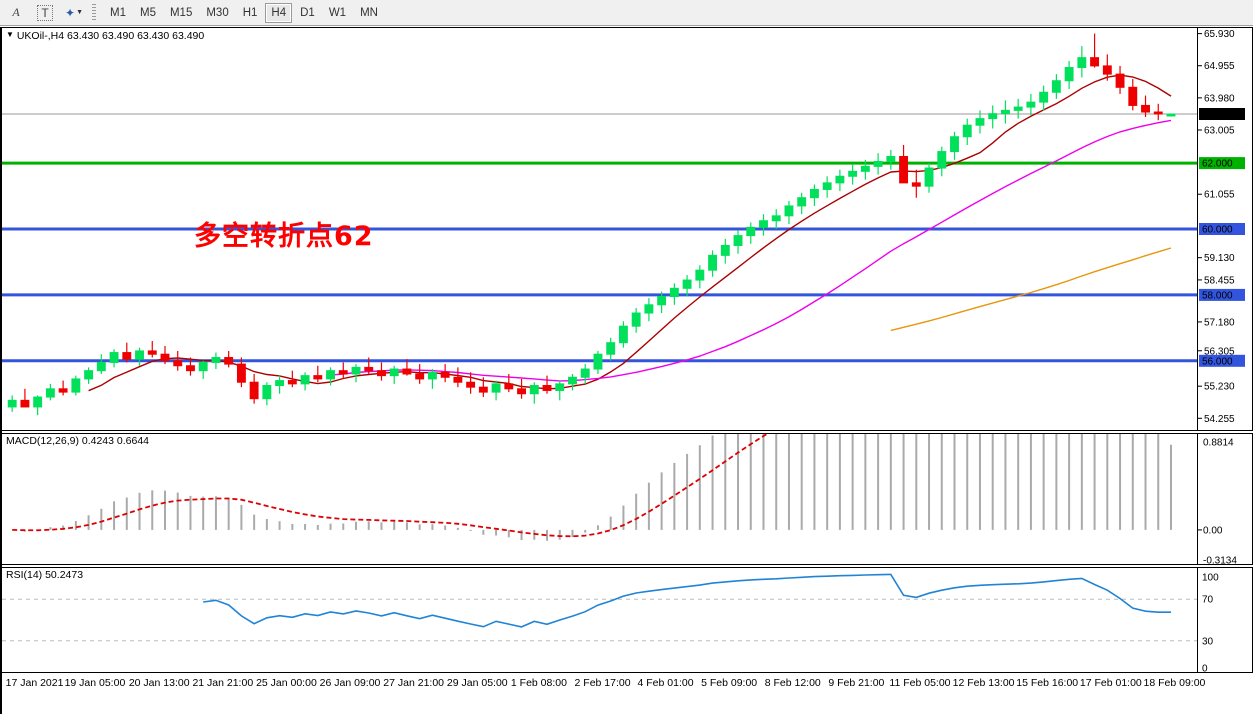 This screenshot has height=714, width=1253. What do you see at coordinates (10, 34) in the screenshot?
I see `collapse-triangle-icon: ▼` at bounding box center [10, 34].